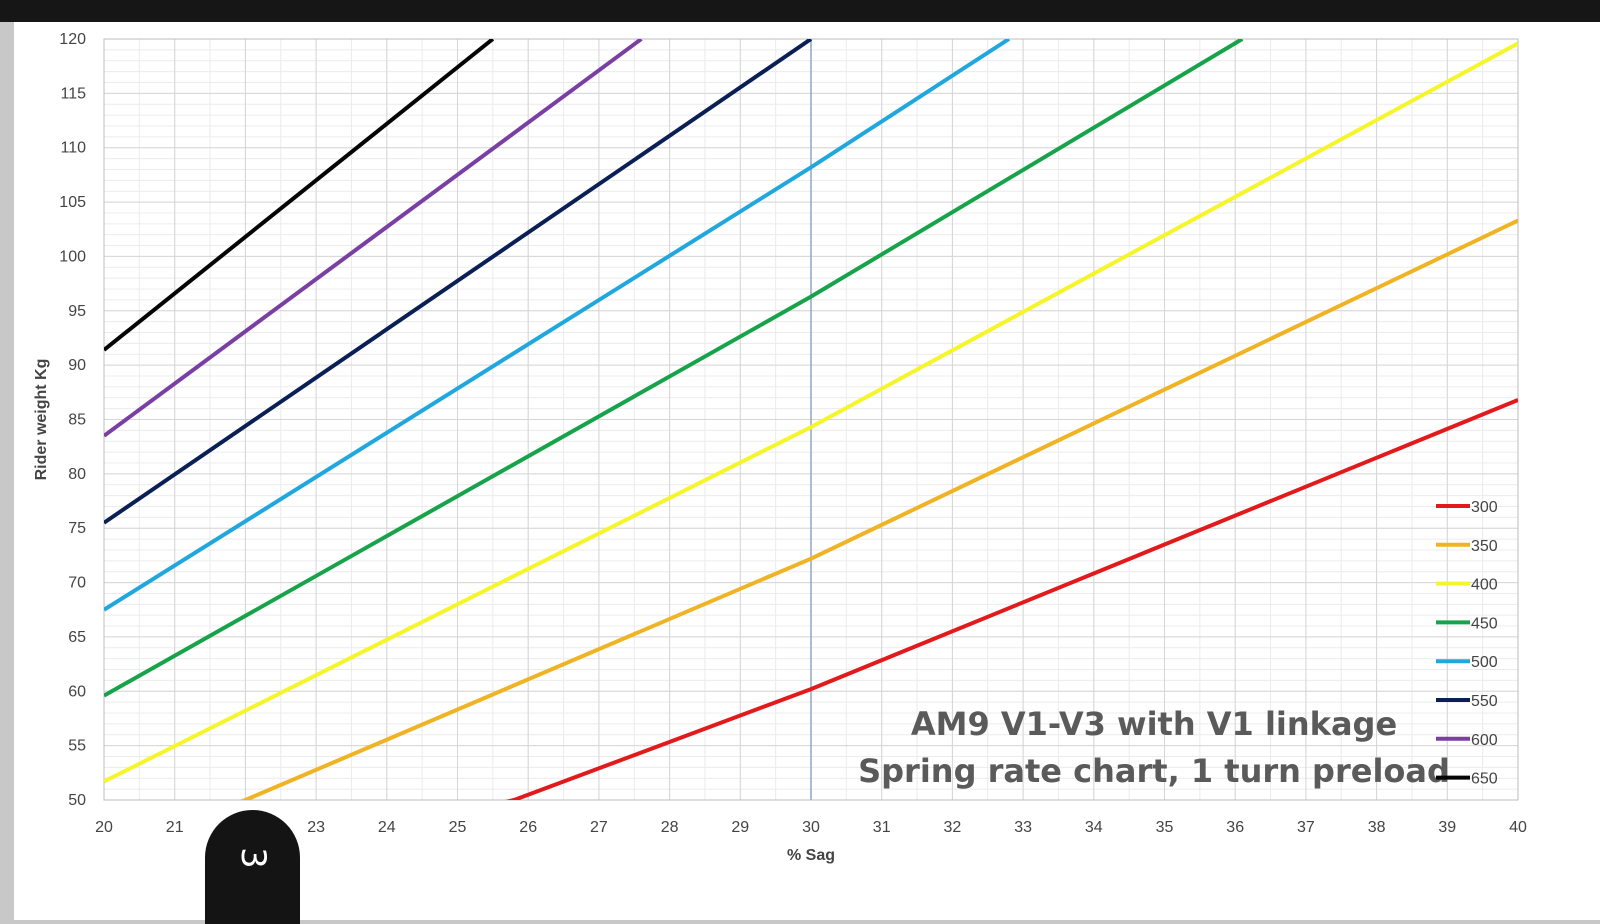 This screenshot has width=1600, height=924. What do you see at coordinates (1484, 507) in the screenshot?
I see `legend-label-300: 300` at bounding box center [1484, 507].